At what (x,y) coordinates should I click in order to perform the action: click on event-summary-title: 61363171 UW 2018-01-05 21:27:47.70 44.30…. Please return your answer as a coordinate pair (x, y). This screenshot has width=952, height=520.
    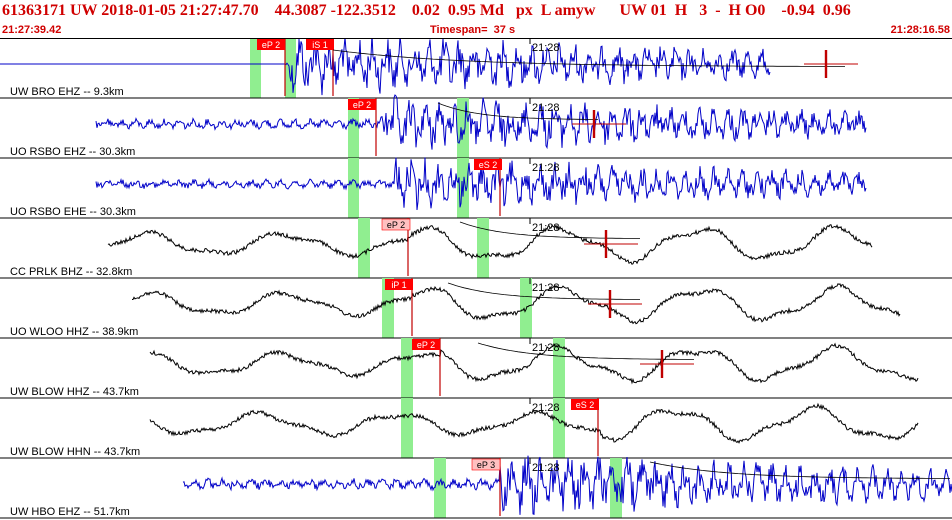
    Looking at the image, I should click on (426, 10).